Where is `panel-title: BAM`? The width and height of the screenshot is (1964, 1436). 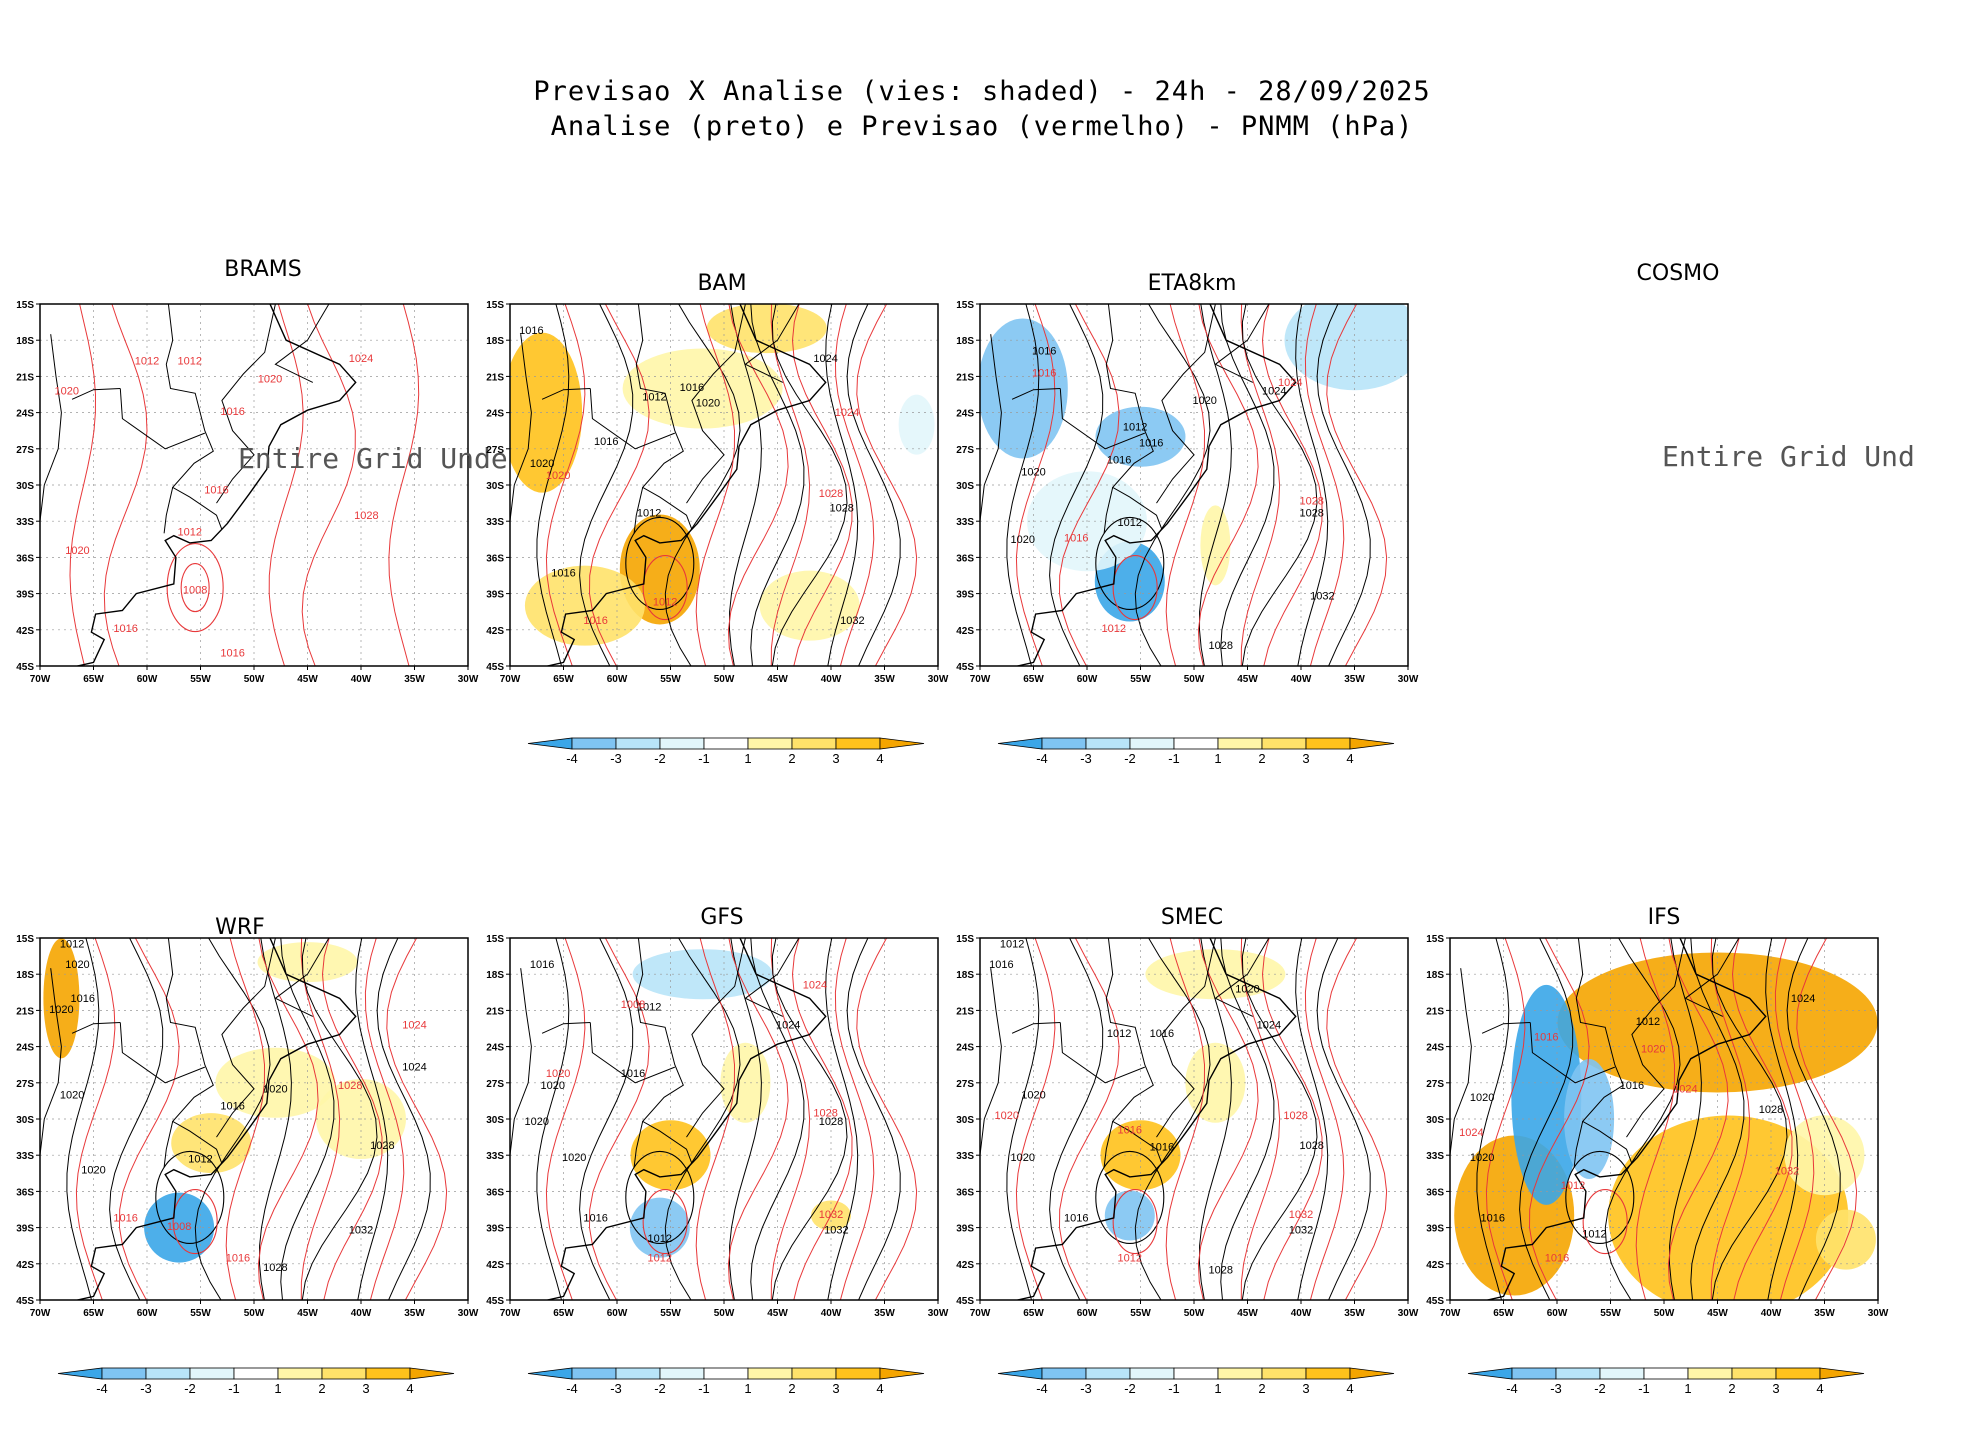
panel-title: BAM is located at coordinates (721, 283).